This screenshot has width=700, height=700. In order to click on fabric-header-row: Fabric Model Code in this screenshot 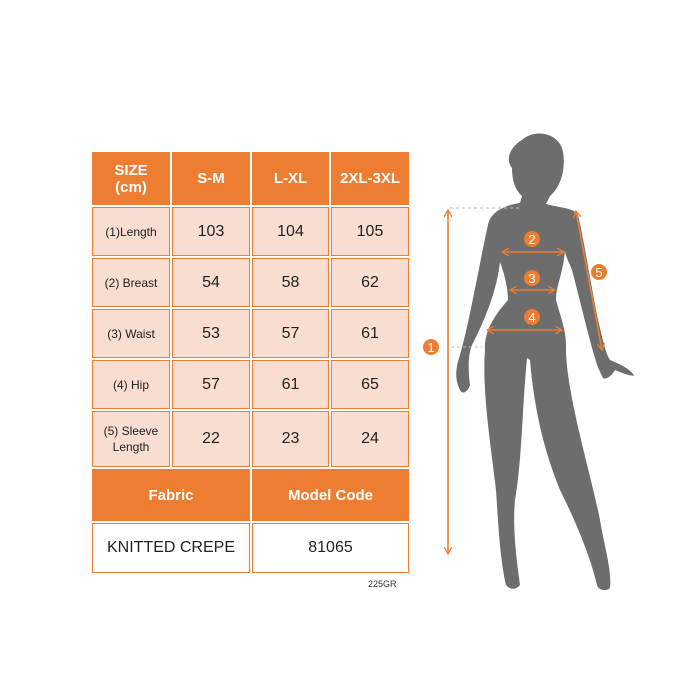, I will do `click(250, 495)`.